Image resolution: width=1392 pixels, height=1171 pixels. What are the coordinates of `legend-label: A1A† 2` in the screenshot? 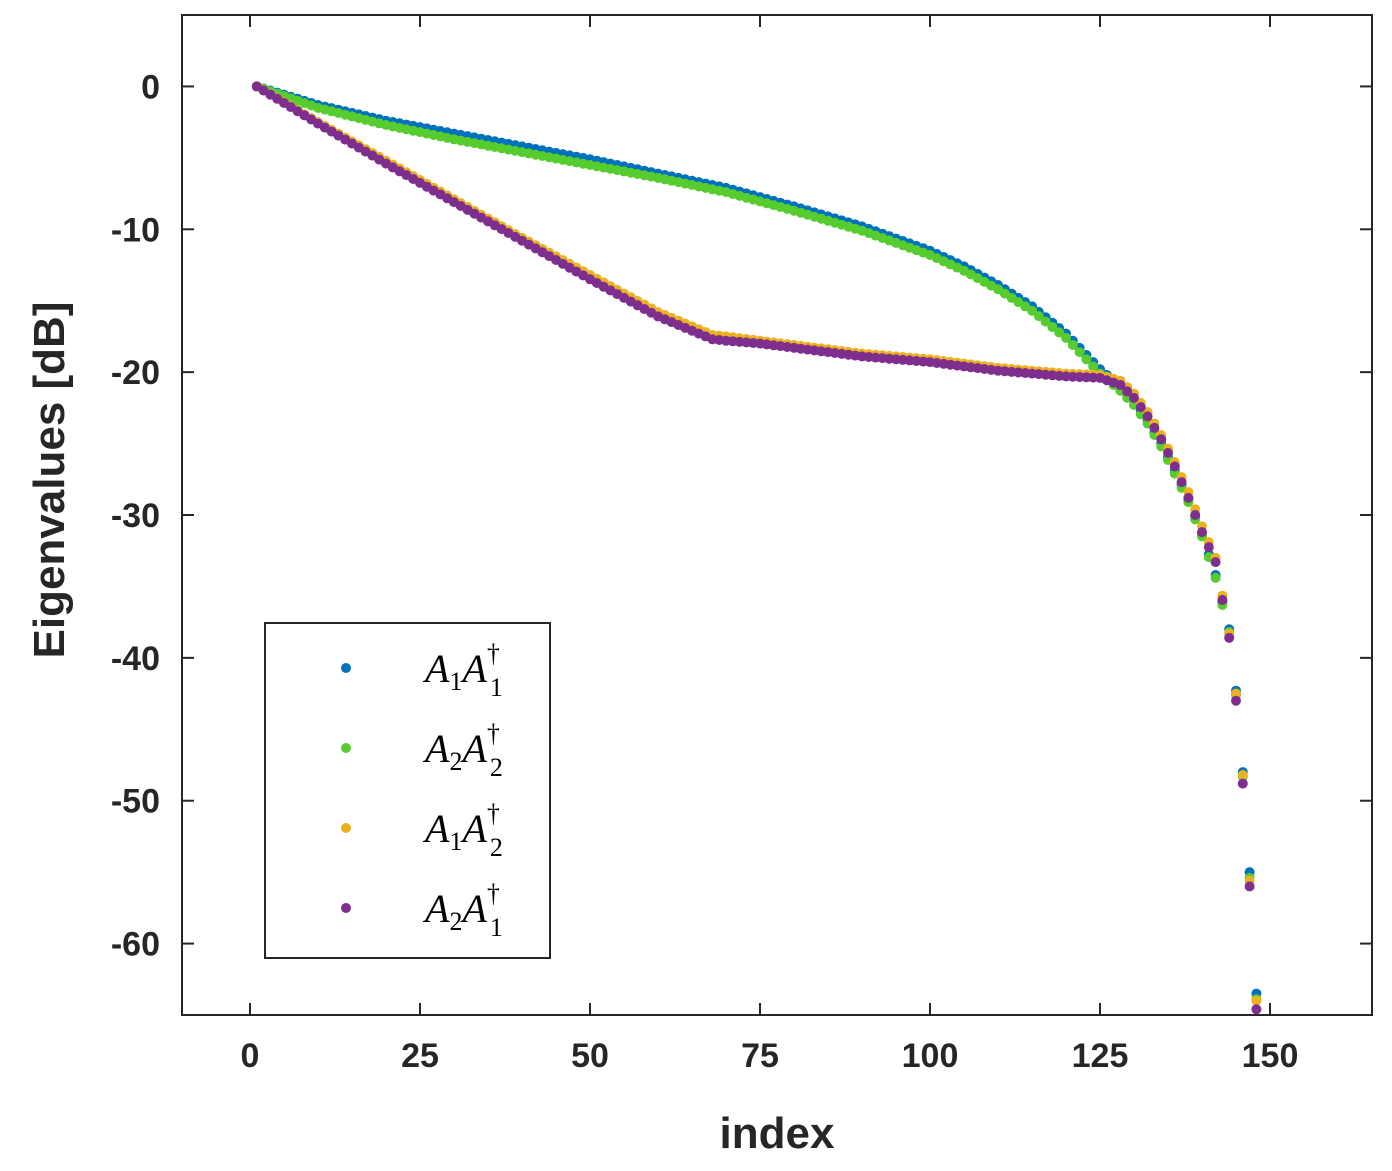 It's located at (462, 830).